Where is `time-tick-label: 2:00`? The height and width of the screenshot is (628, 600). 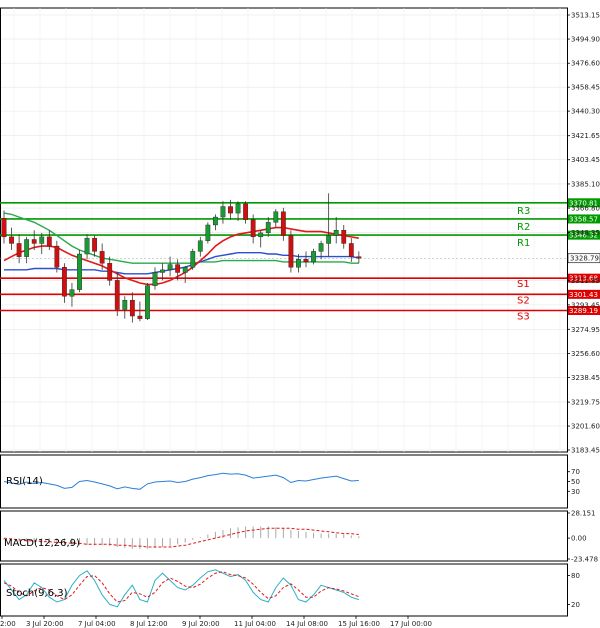 time-tick-label: 2:00 is located at coordinates (8, 624).